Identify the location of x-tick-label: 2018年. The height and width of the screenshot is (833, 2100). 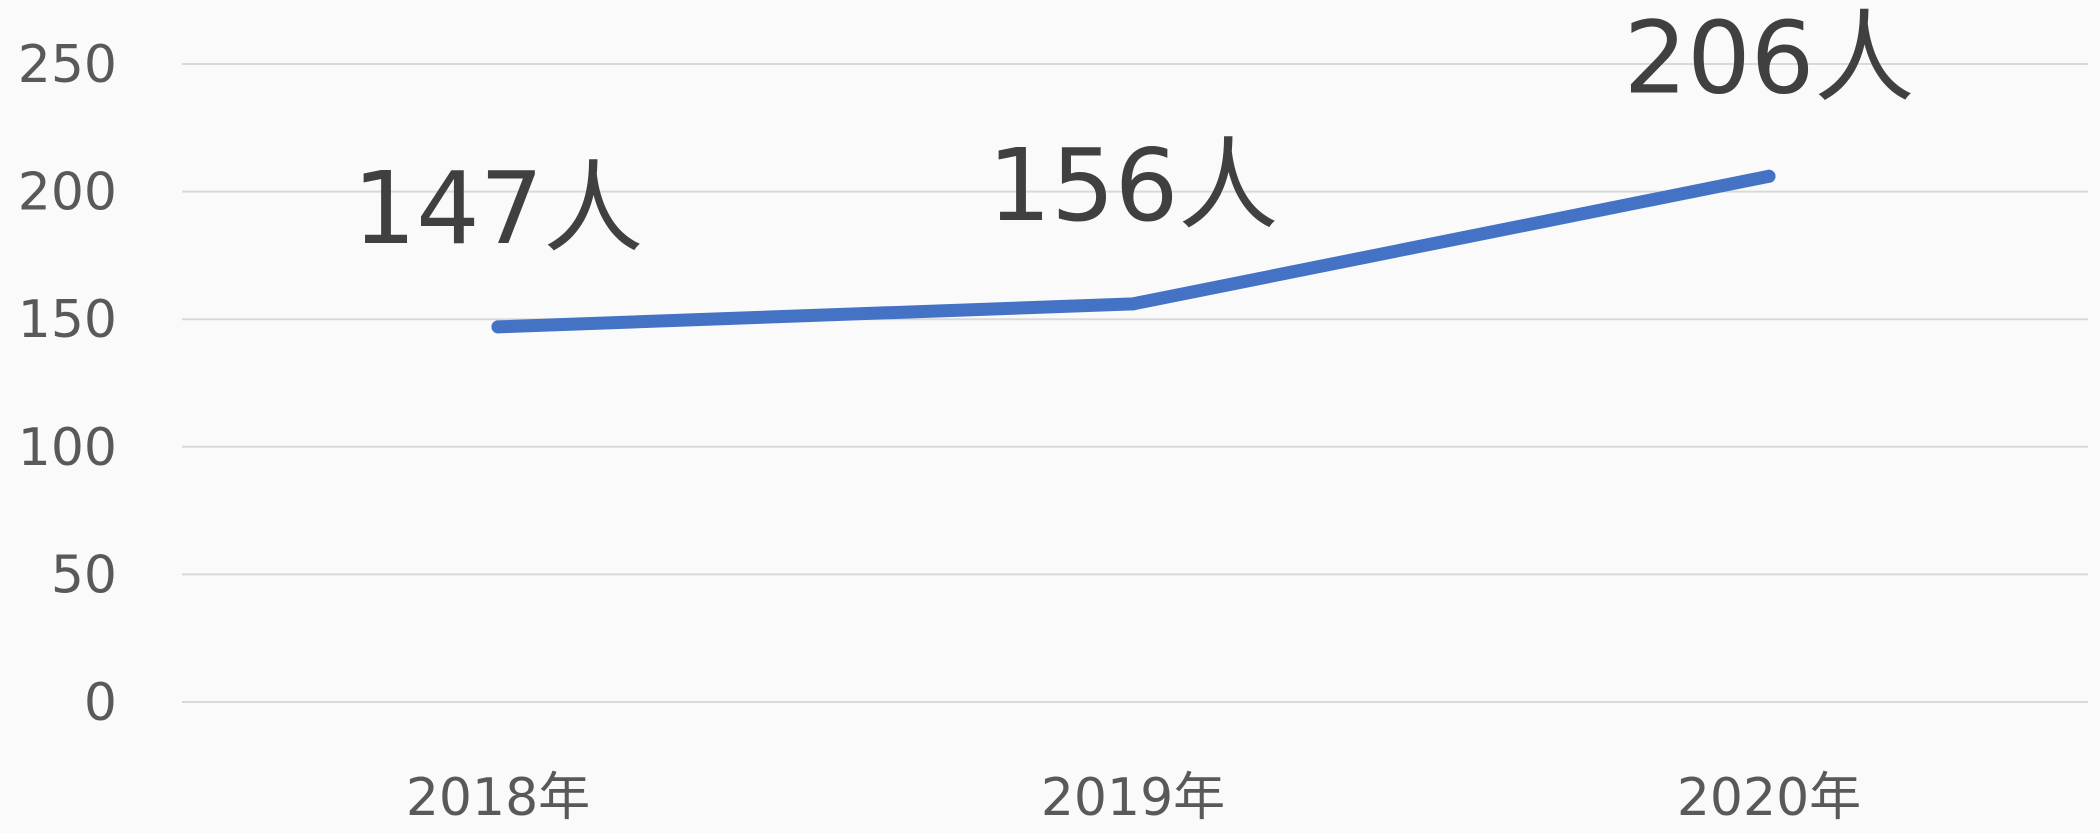
(498, 798).